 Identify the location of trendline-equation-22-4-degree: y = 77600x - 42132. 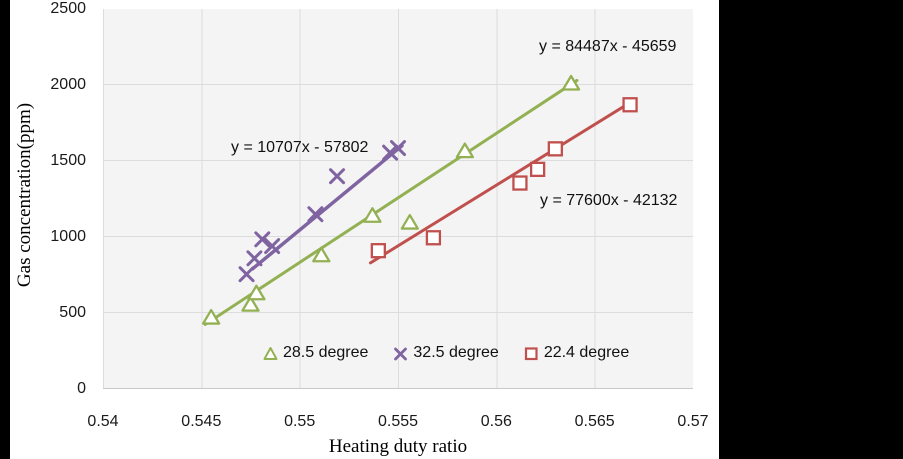
(609, 200).